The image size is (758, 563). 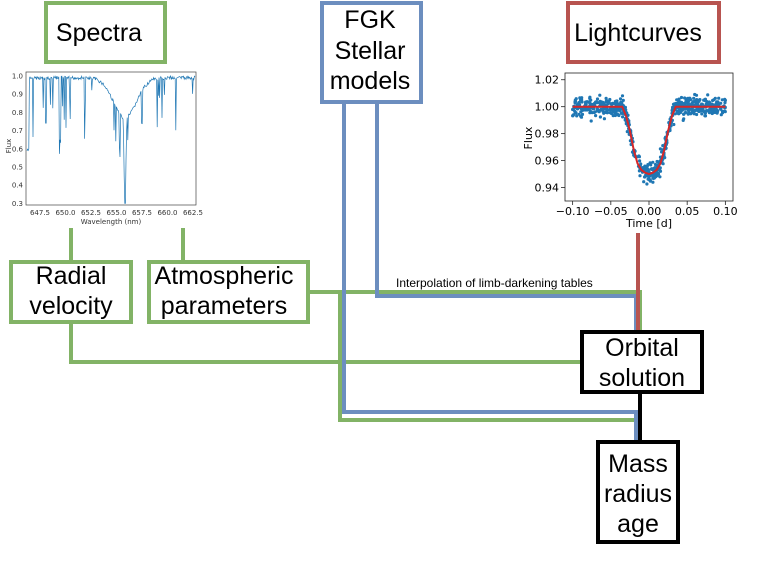 What do you see at coordinates (649, 211) in the screenshot?
I see `lightcurve-xtick-label: 0.00` at bounding box center [649, 211].